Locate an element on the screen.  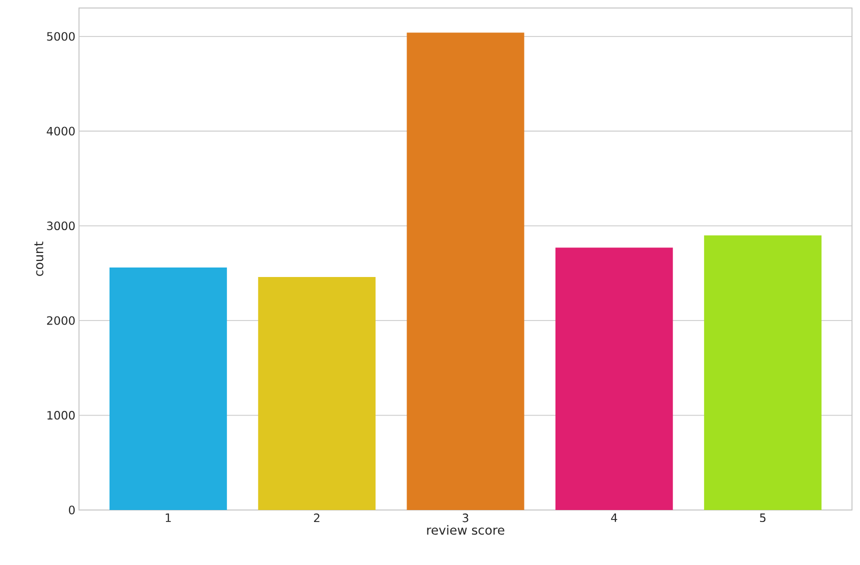
x-tick-label: 2 is located at coordinates (317, 518).